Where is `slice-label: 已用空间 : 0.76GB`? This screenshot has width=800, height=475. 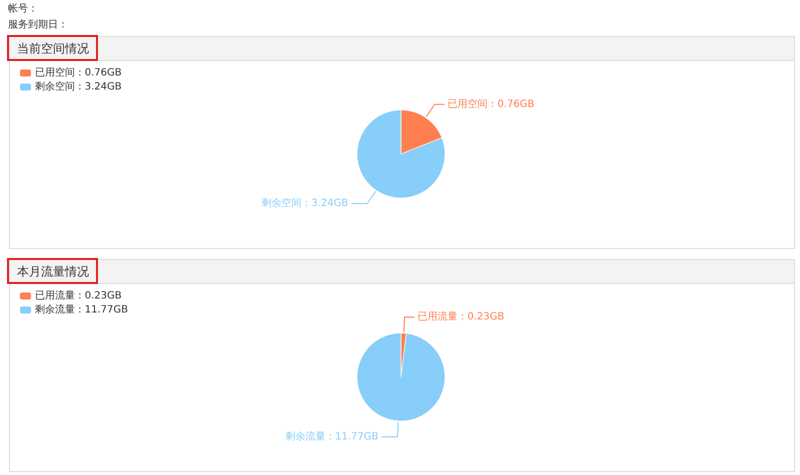 slice-label: 已用空间 : 0.76GB is located at coordinates (491, 104).